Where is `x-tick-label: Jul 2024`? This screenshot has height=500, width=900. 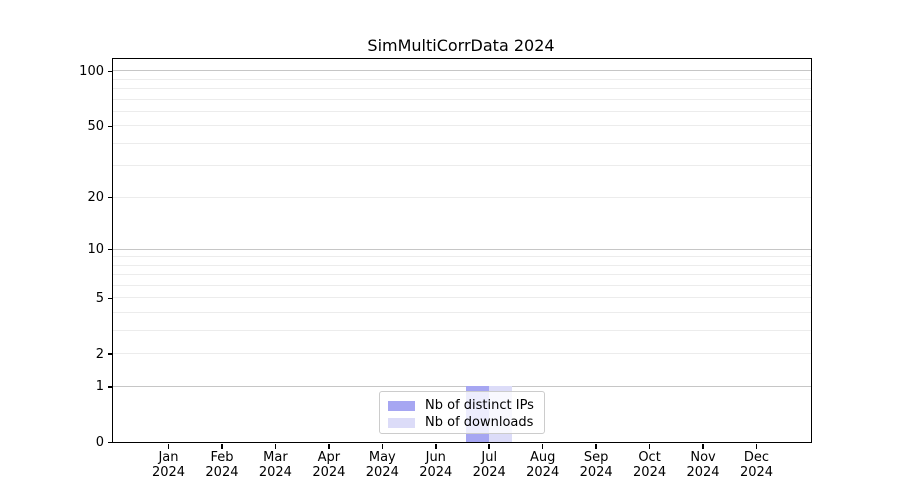
x-tick-label: Jul 2024 is located at coordinates (489, 465).